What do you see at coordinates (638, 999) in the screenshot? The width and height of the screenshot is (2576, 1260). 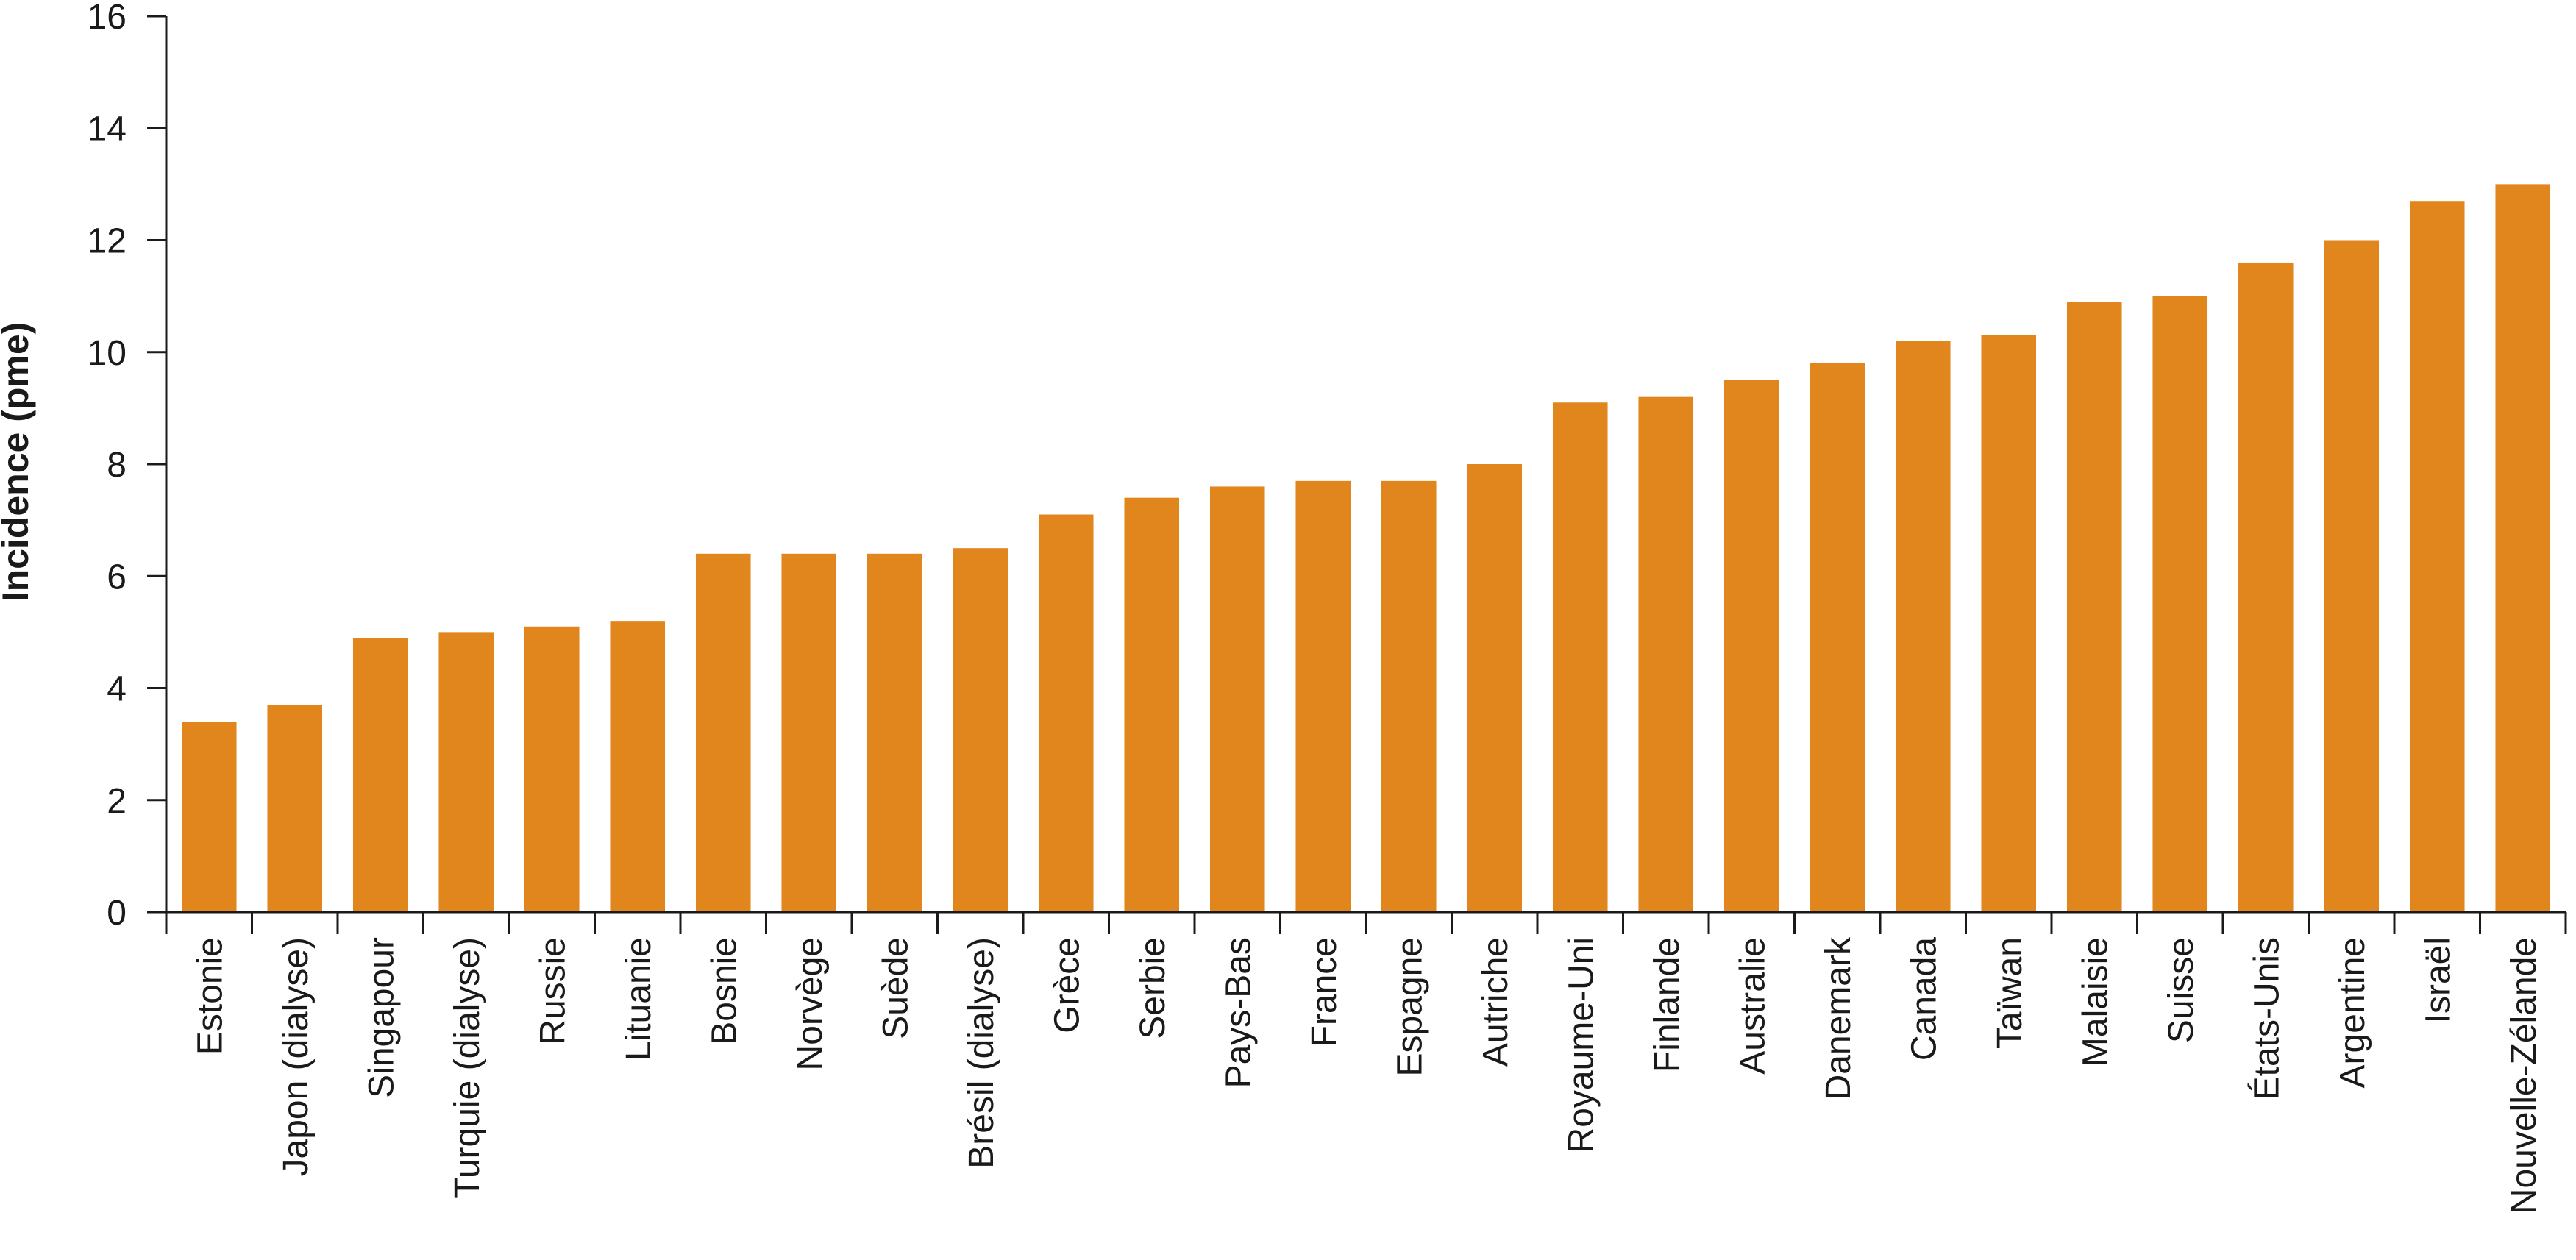 I see `x-tick-label: Lituanie` at bounding box center [638, 999].